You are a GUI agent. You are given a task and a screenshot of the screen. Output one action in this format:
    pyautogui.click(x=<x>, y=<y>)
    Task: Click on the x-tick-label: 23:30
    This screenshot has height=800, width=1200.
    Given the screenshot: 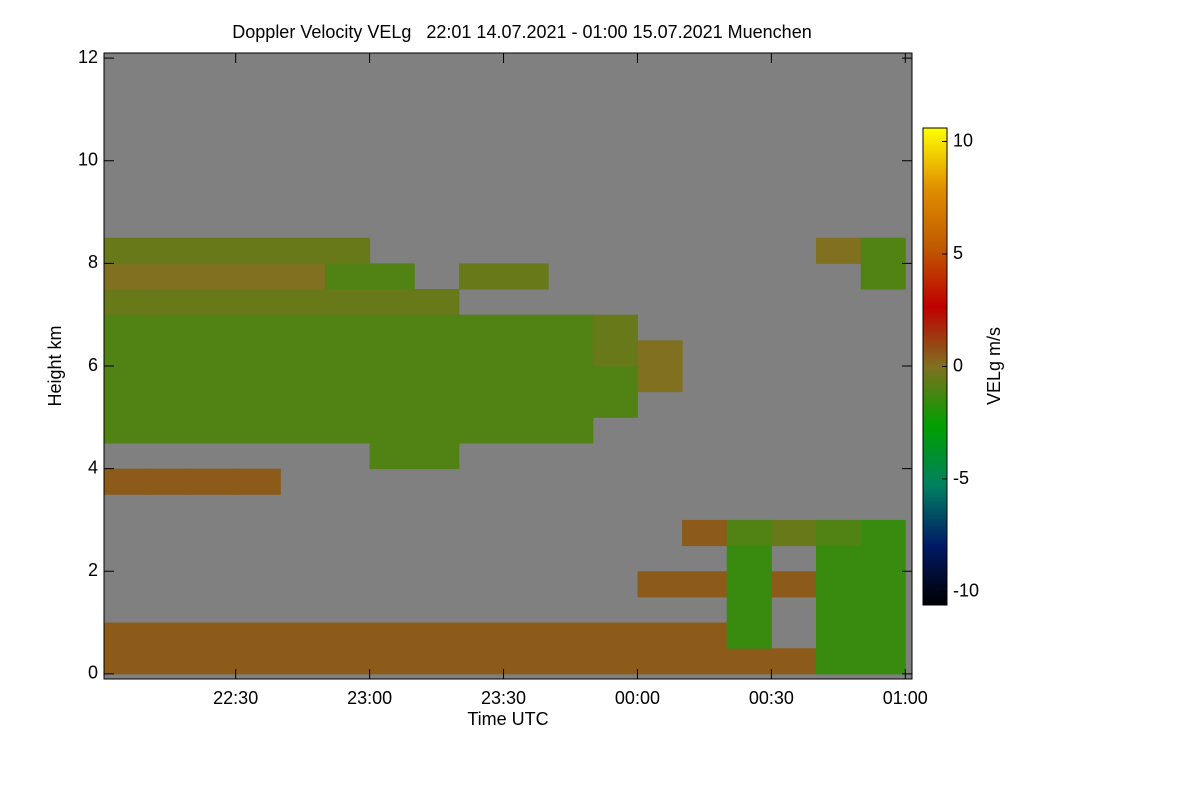 What is the action you would take?
    pyautogui.click(x=503, y=698)
    